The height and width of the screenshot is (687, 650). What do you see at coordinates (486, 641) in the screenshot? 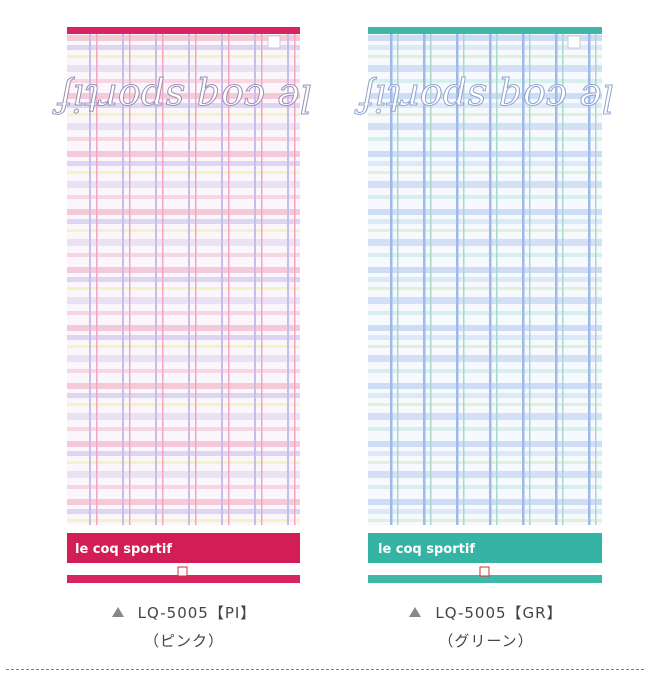
I see `color-name: （グリーン）` at bounding box center [486, 641].